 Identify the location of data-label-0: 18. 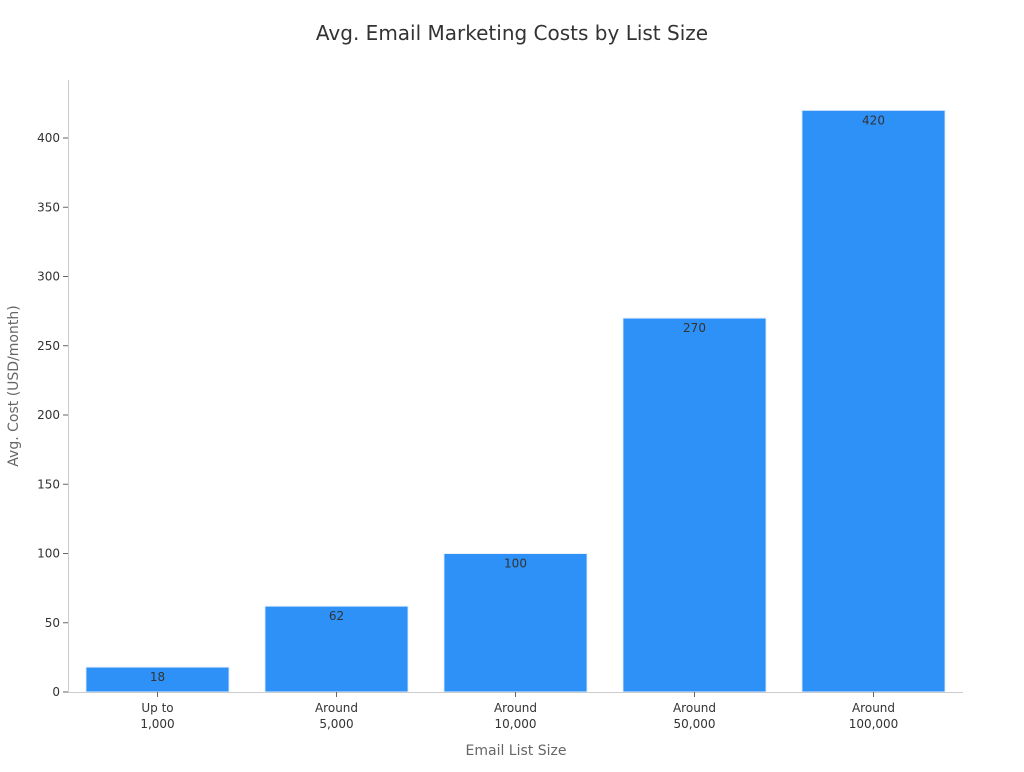
(157, 677).